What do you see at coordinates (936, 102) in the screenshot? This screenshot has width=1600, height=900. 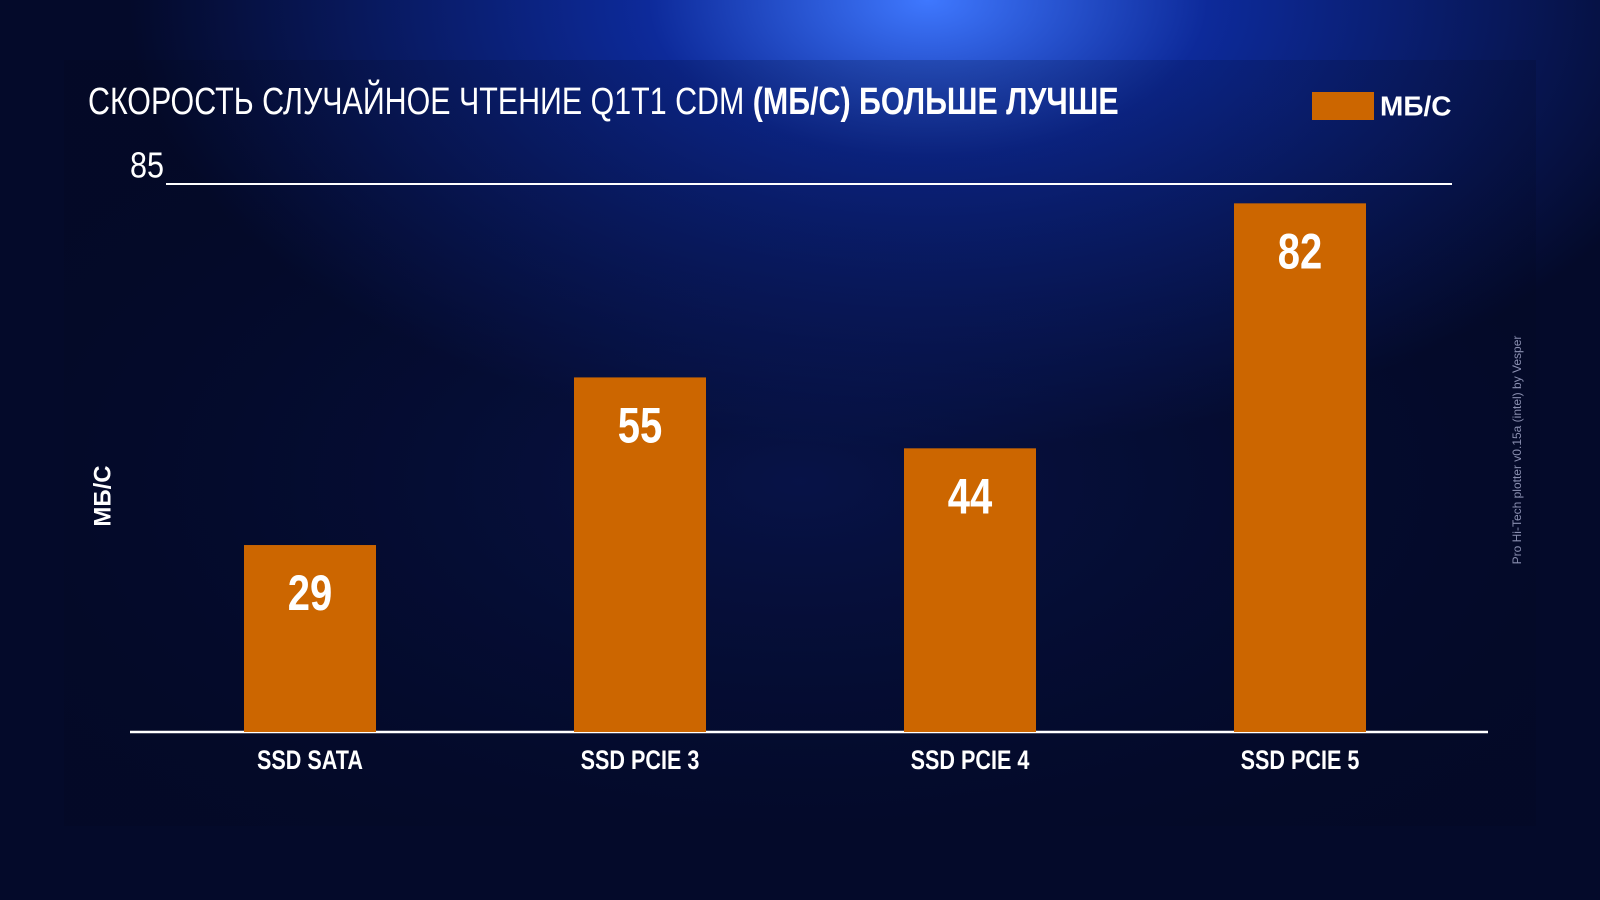 I see `title-bold: (МБ/С) БОЛЬШЕ ЛУЧШЕ` at bounding box center [936, 102].